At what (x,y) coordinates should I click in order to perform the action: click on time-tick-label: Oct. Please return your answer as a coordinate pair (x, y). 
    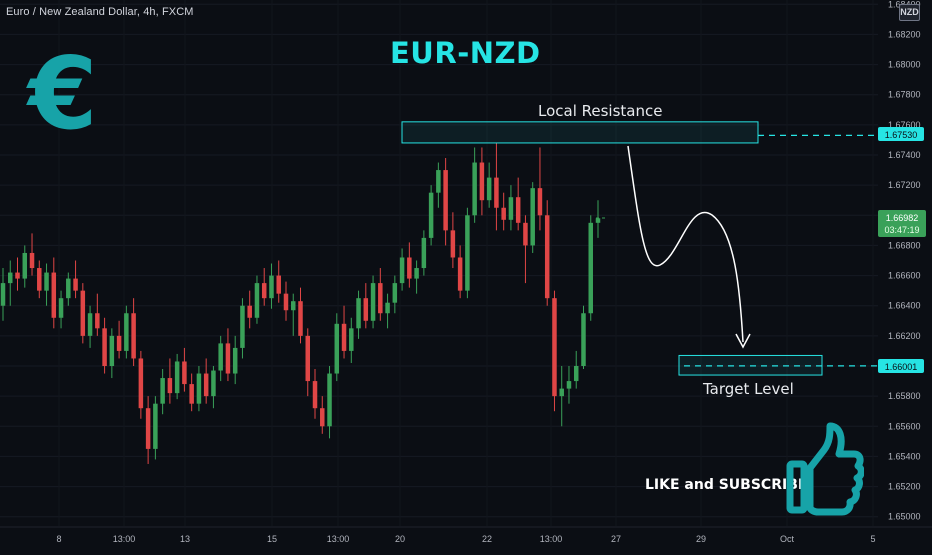
    Looking at the image, I should click on (787, 539).